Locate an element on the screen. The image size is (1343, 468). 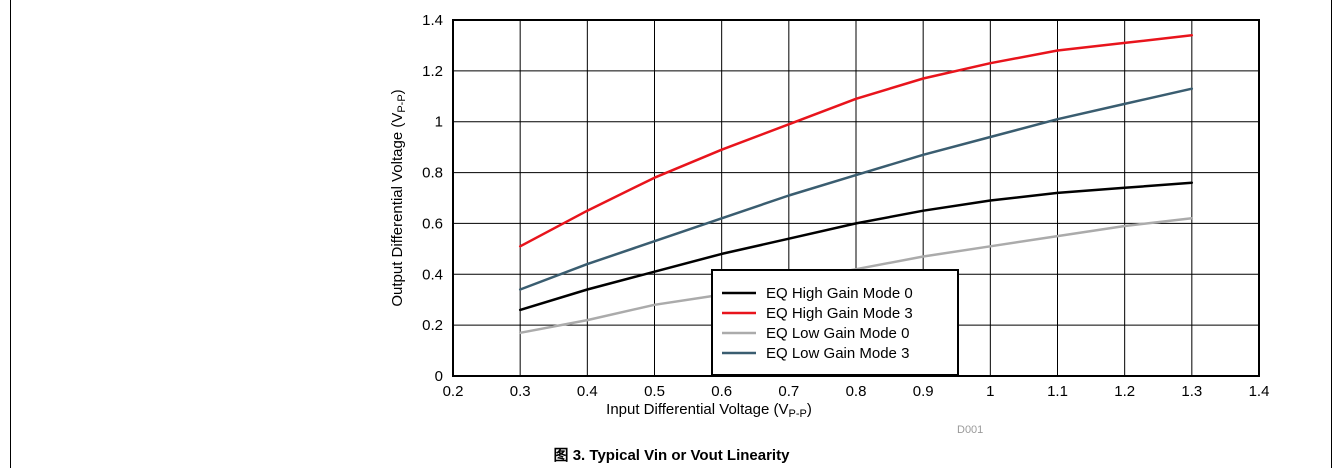
x-tick-label: 0.2 is located at coordinates (453, 391).